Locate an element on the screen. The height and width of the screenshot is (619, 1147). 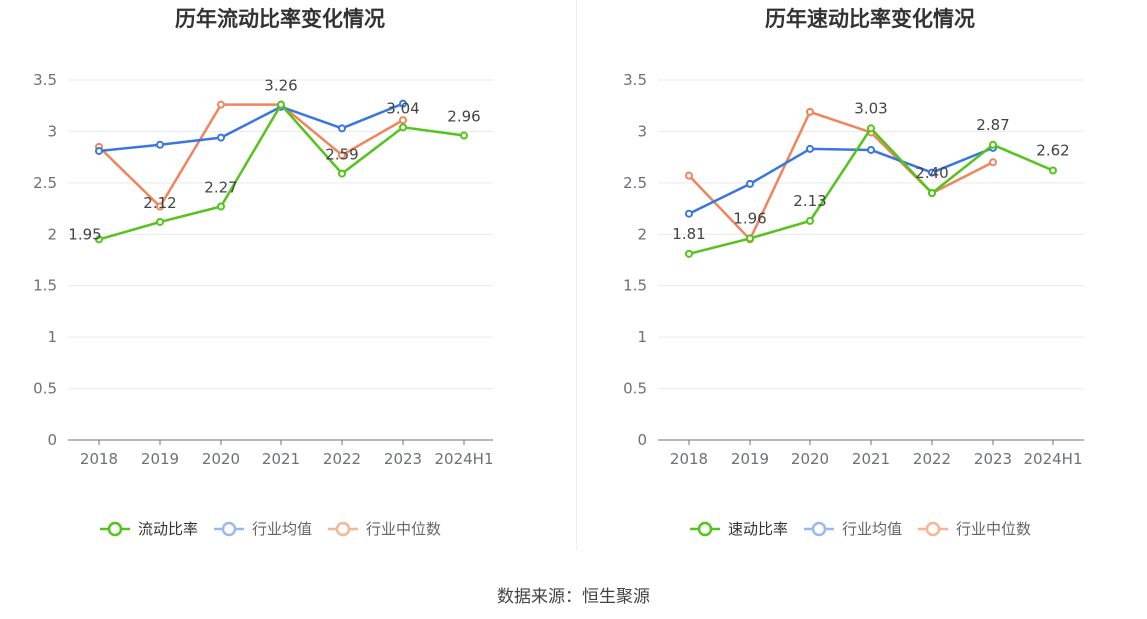
data-label: 2.13 is located at coordinates (809, 201).